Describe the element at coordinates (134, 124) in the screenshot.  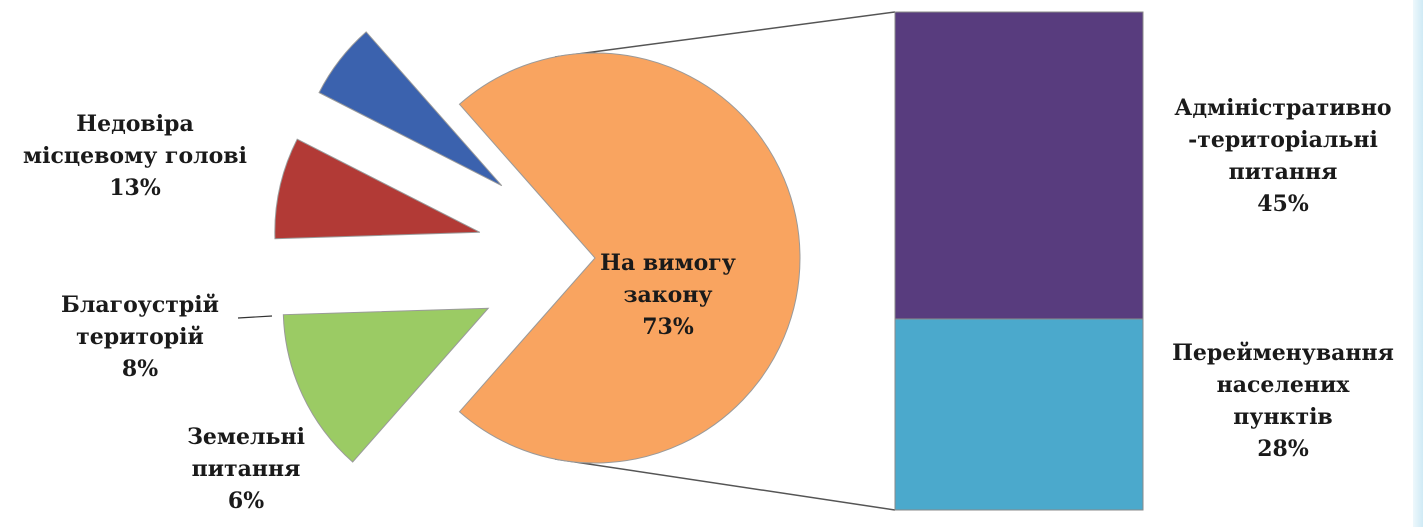
I see `slice-label-1-line: Недовіра` at that location.